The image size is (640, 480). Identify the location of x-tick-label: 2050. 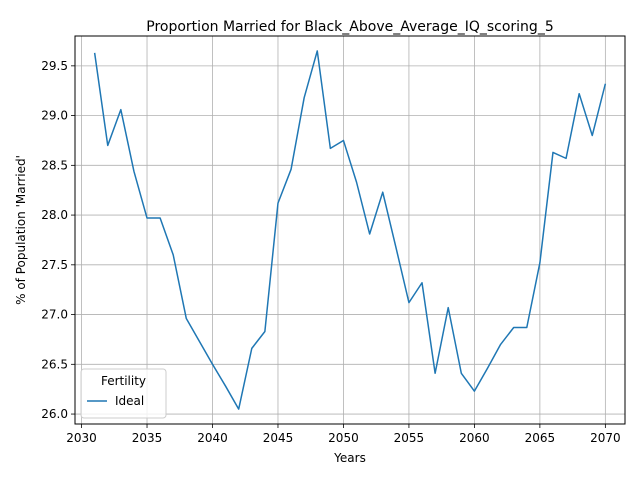
(343, 438).